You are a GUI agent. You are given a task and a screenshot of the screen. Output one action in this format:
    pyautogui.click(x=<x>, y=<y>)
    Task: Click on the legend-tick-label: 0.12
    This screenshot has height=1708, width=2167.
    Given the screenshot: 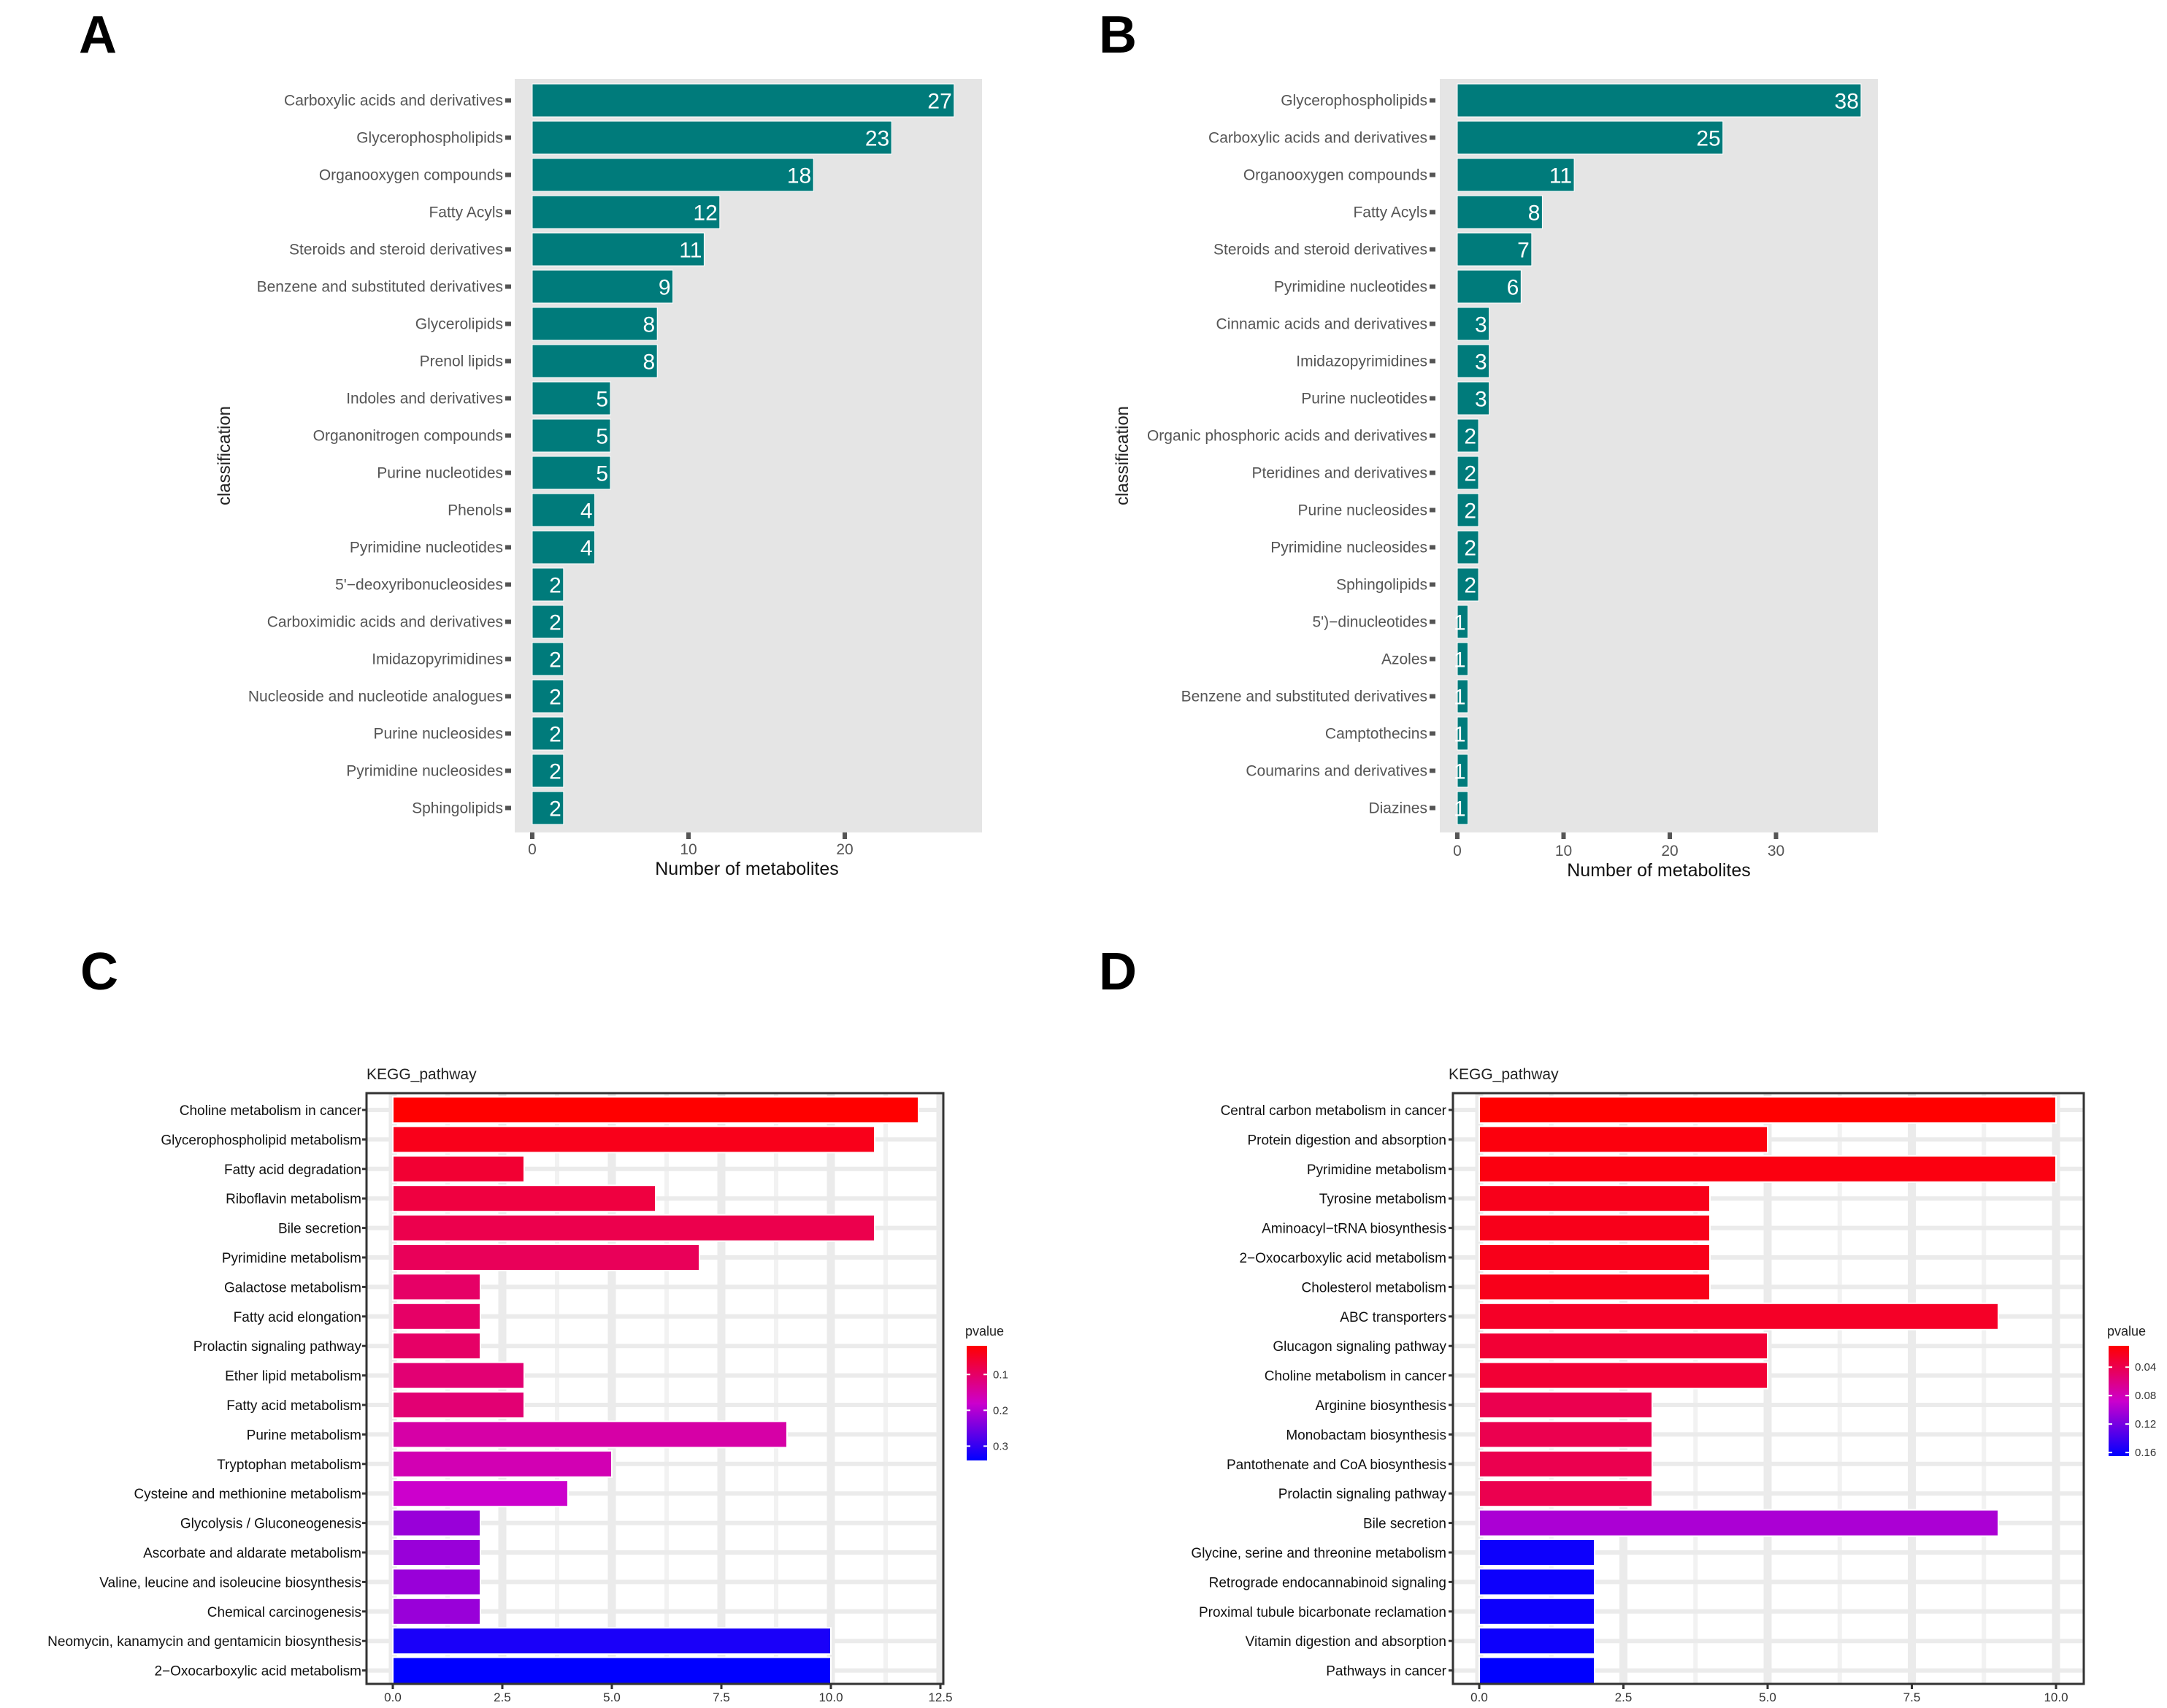 What is the action you would take?
    pyautogui.click(x=2145, y=1424)
    